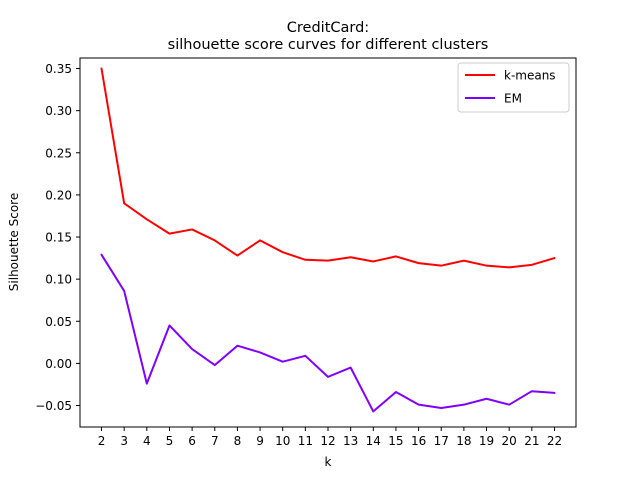 This screenshot has height=480, width=640. Describe the element at coordinates (282, 441) in the screenshot. I see `x-tick-label: 10` at that location.